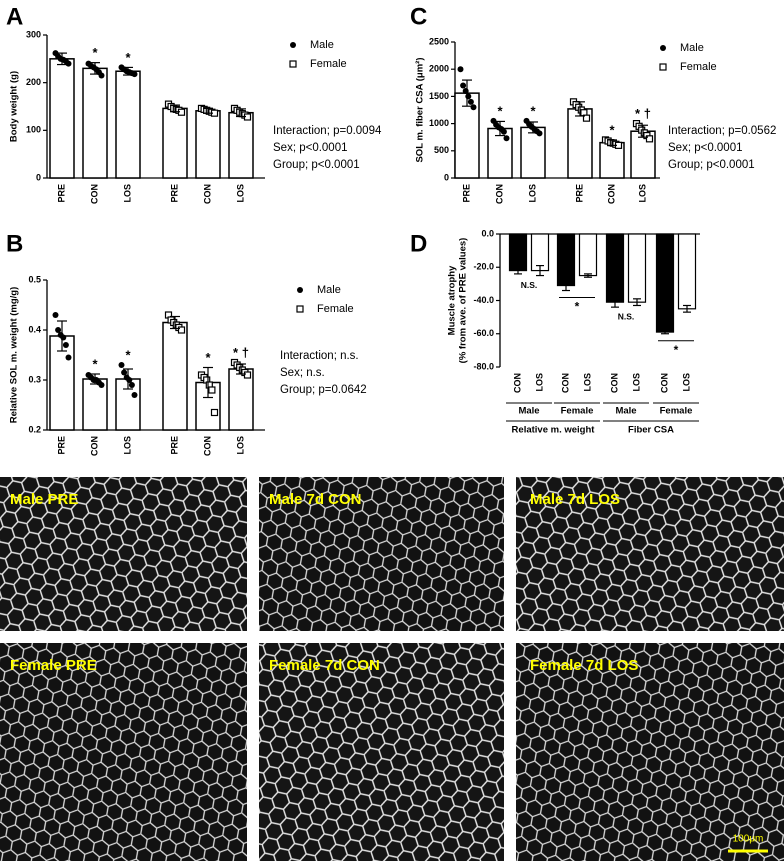 This screenshot has width=784, height=861. Describe the element at coordinates (418, 243) in the screenshot. I see `panel-letter: D` at that location.